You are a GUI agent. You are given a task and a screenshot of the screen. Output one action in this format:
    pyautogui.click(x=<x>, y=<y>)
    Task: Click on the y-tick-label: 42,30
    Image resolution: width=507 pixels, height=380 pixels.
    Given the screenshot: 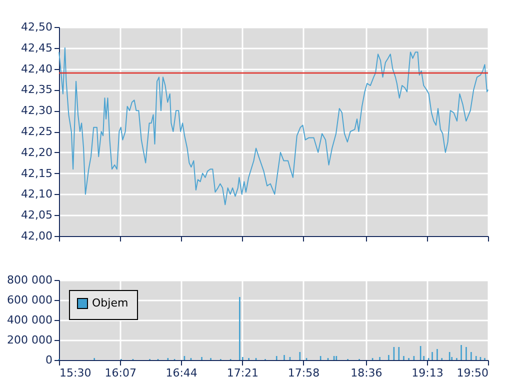 What is the action you would take?
    pyautogui.click(x=36, y=111)
    